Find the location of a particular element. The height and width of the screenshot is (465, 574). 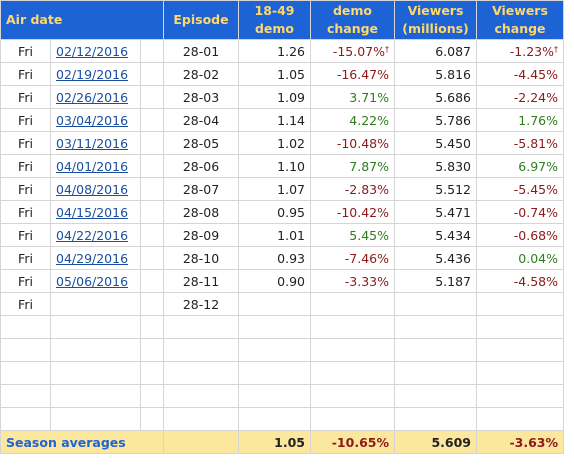

table-row: Fri 04/15/2016 28-08 0.95 -10.42% 5.471 -0.74% is located at coordinates (282, 212).